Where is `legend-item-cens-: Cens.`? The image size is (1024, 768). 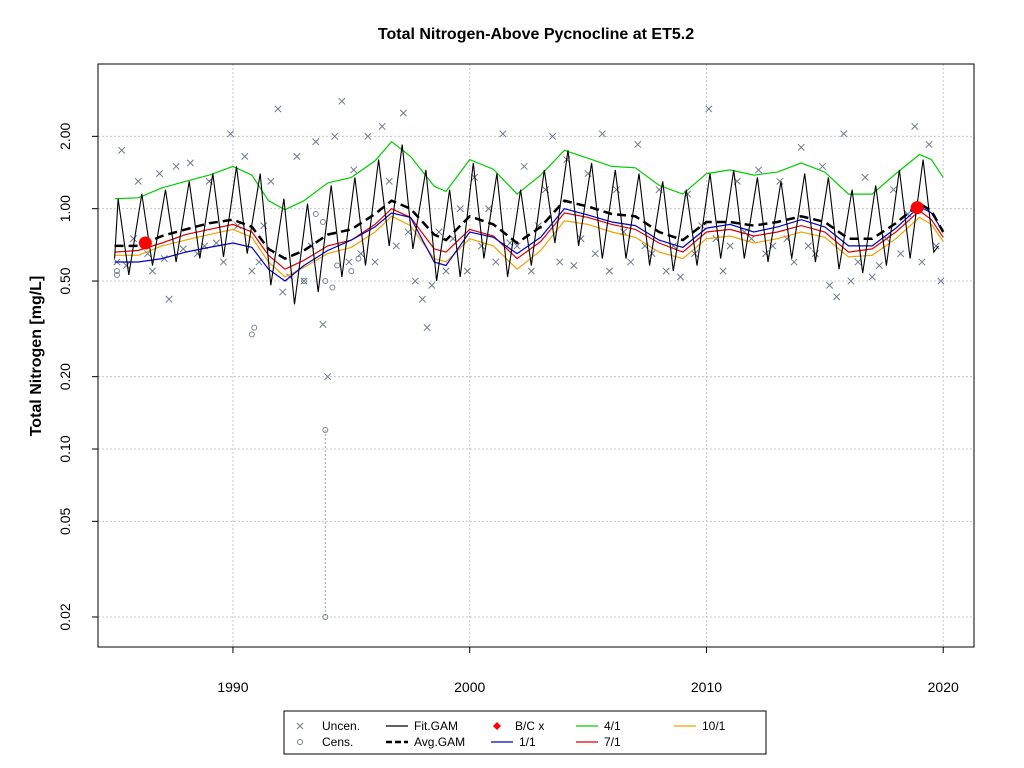 legend-item-cens-: Cens. is located at coordinates (325, 742).